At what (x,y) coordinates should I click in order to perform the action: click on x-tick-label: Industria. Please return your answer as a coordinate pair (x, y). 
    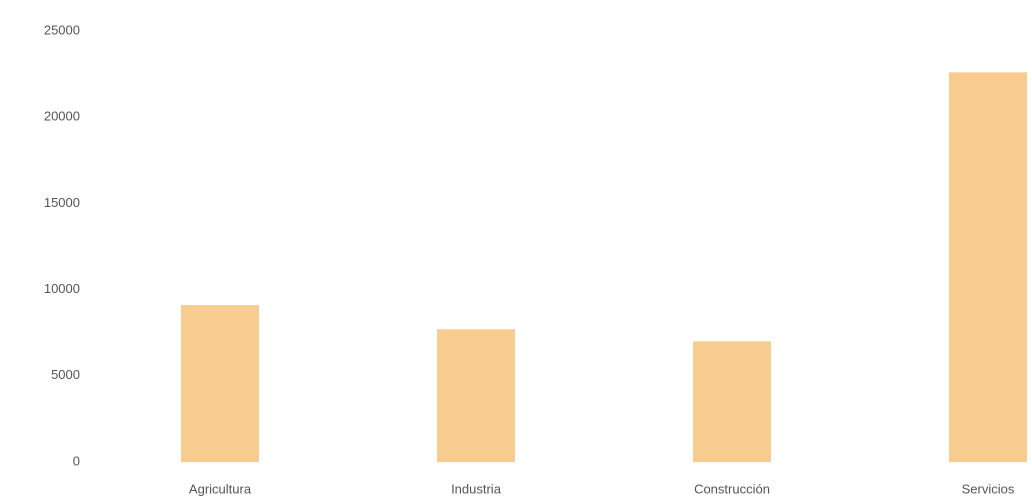
    Looking at the image, I should click on (476, 488).